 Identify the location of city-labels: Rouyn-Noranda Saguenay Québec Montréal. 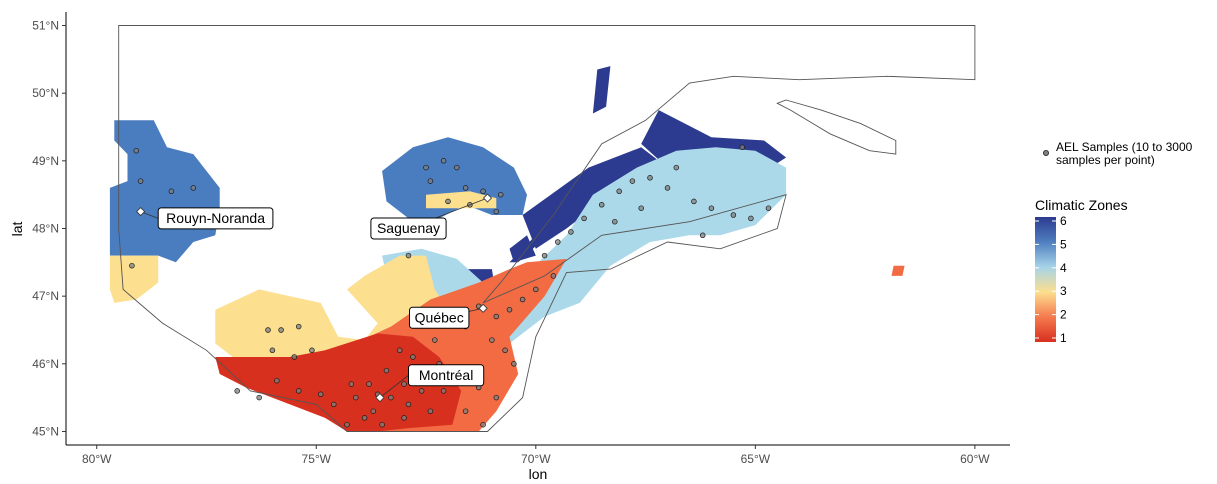
(314, 298).